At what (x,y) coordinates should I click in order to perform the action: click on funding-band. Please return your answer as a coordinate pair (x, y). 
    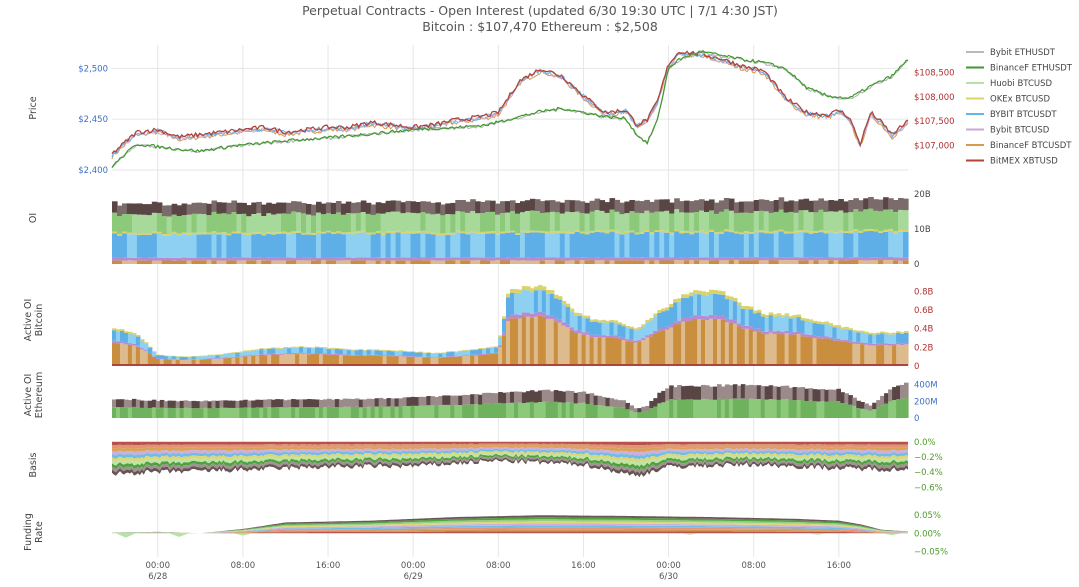
    Looking at the image, I should click on (510, 527).